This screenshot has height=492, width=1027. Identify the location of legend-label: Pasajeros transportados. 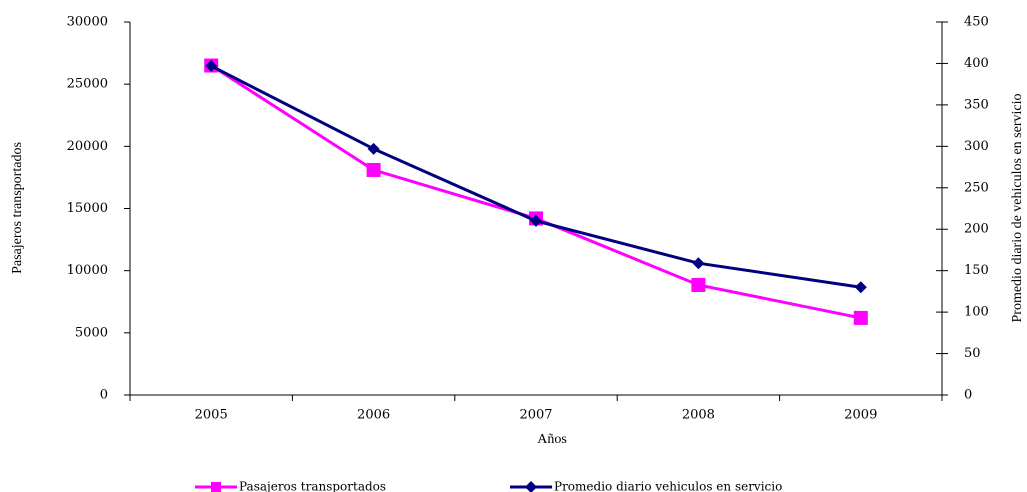
(312, 486).